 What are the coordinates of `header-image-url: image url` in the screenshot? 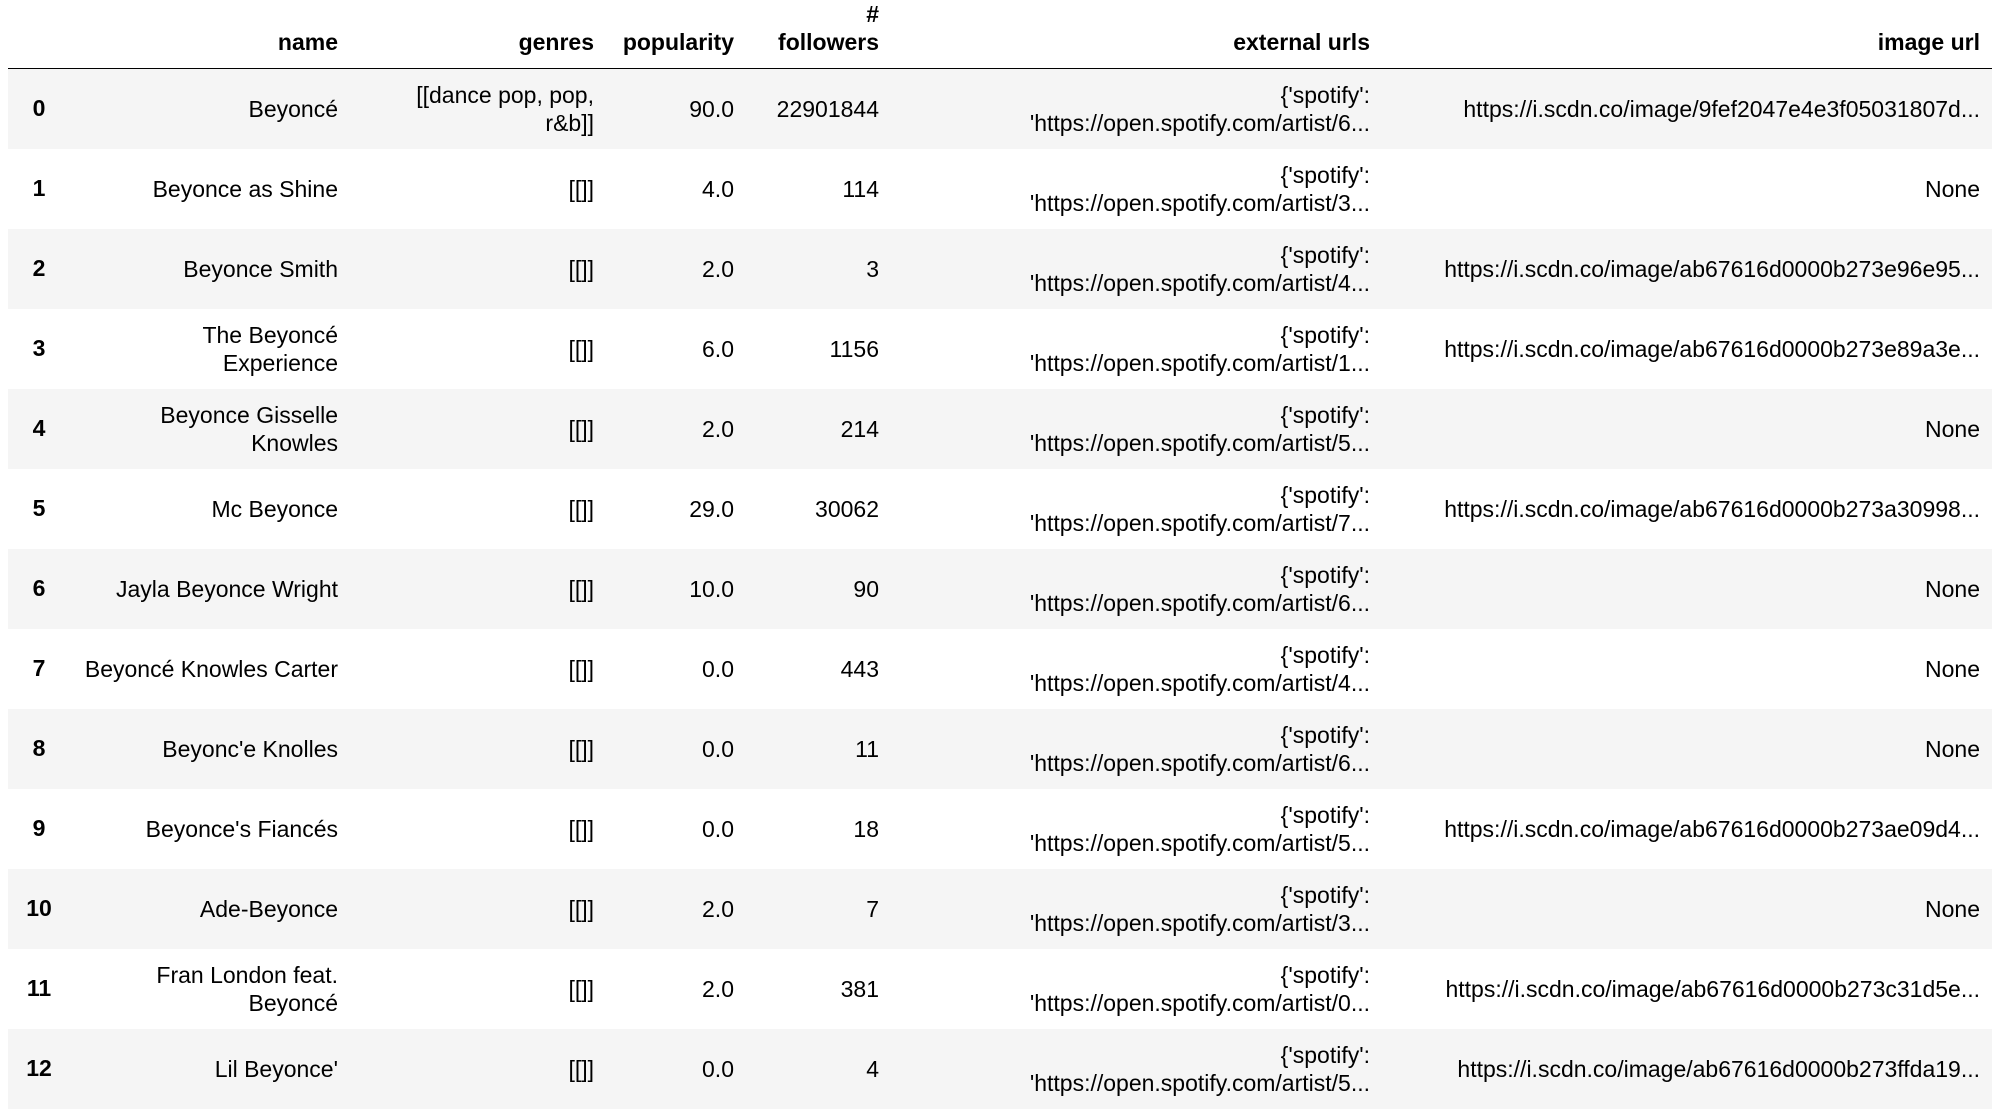 It's located at (1687, 34).